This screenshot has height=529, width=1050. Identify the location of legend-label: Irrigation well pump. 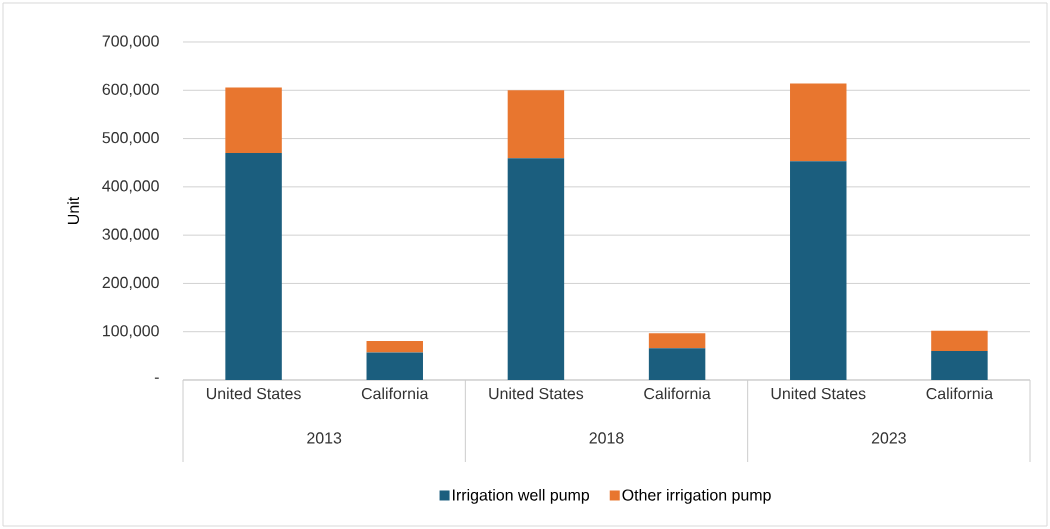
(521, 496).